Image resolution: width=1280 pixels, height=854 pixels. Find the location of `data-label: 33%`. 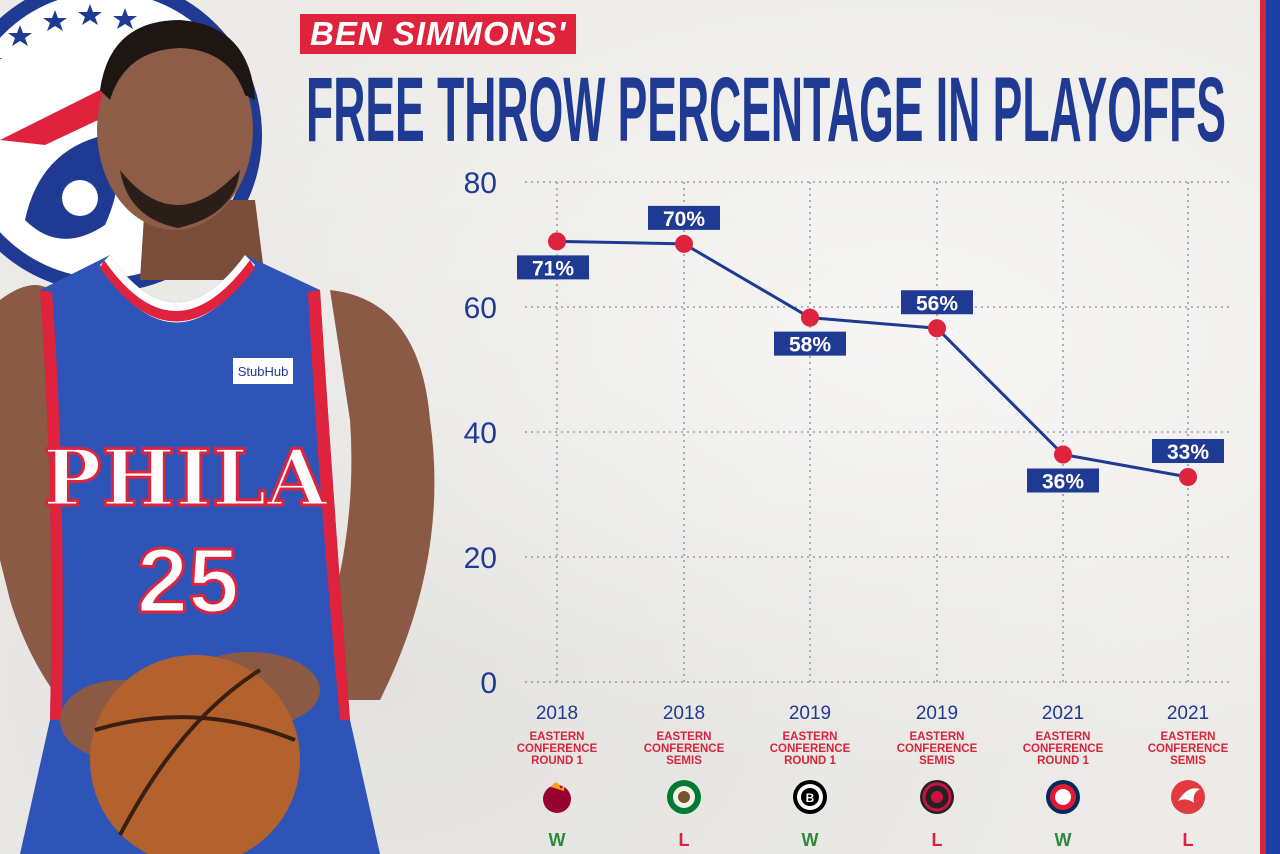

data-label: 33% is located at coordinates (1188, 451).